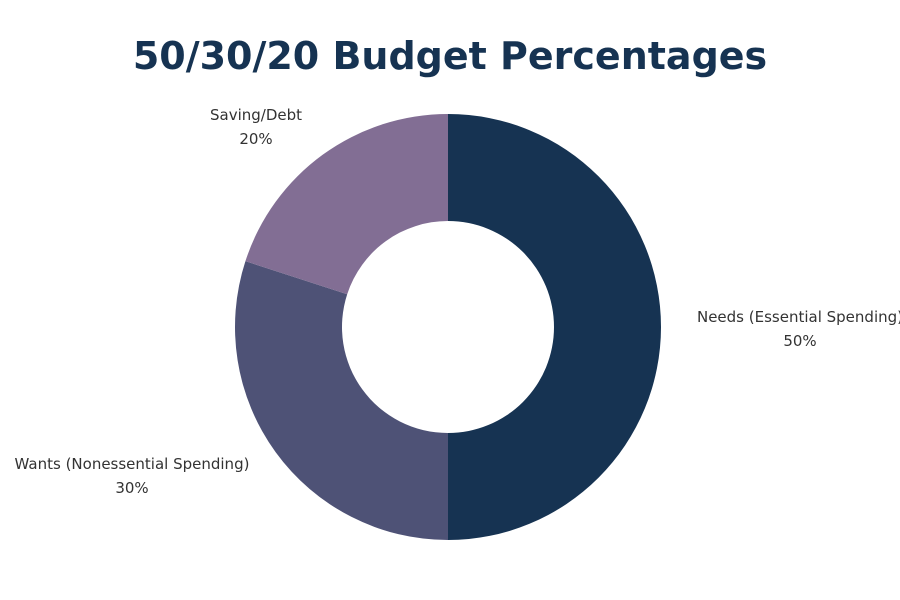 The image size is (900, 600). What do you see at coordinates (798, 317) in the screenshot?
I see `slice-label-needs-name: Needs (Essential Spending)` at bounding box center [798, 317].